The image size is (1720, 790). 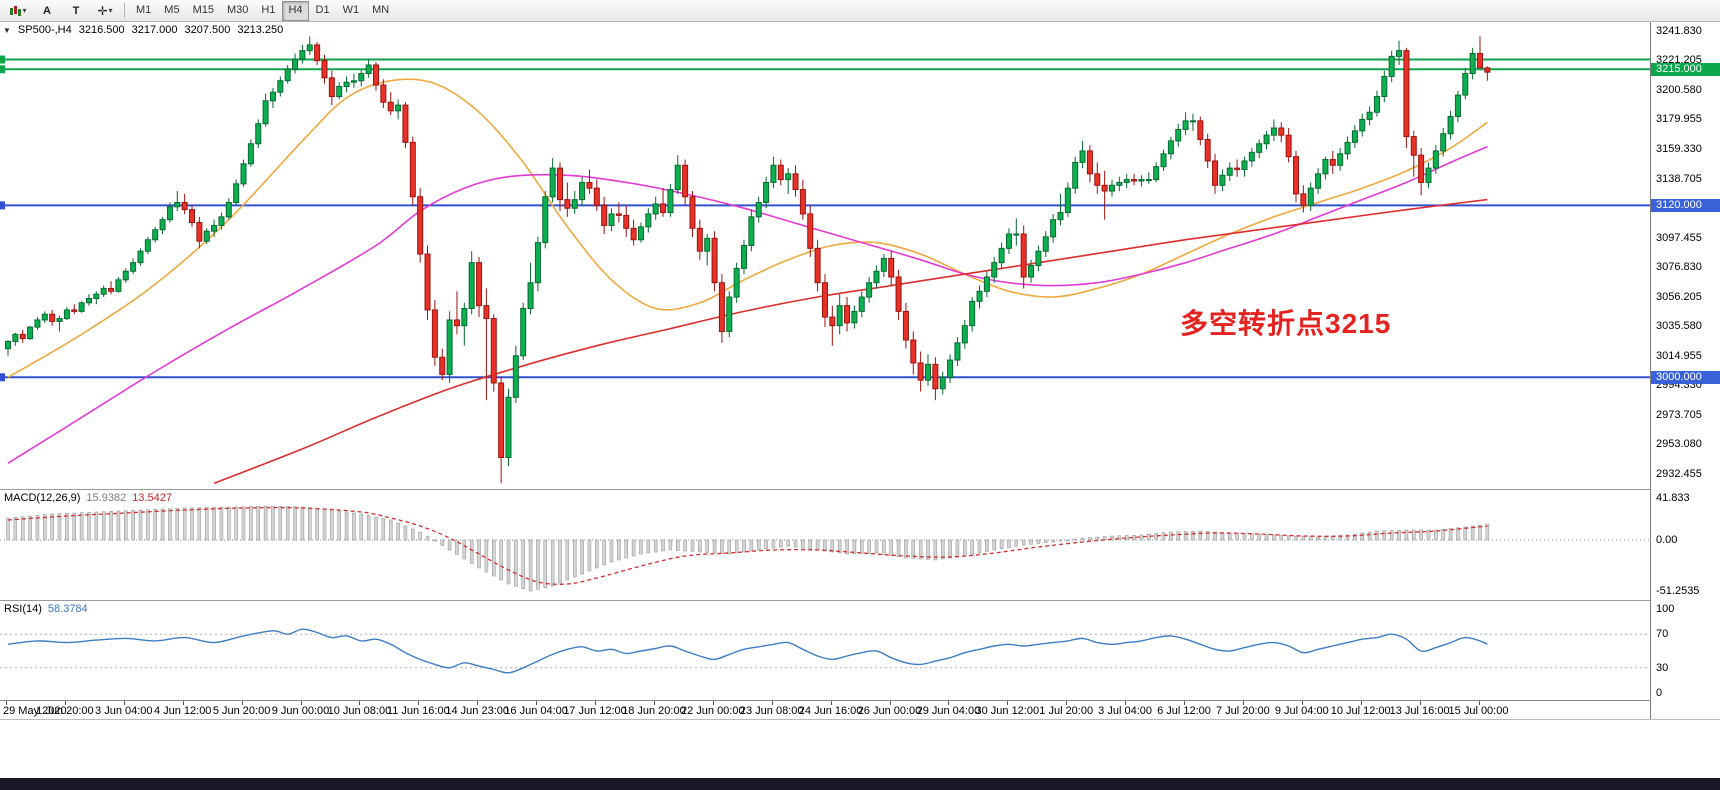 I want to click on timeframe-button-M1: M1, so click(x=144, y=9).